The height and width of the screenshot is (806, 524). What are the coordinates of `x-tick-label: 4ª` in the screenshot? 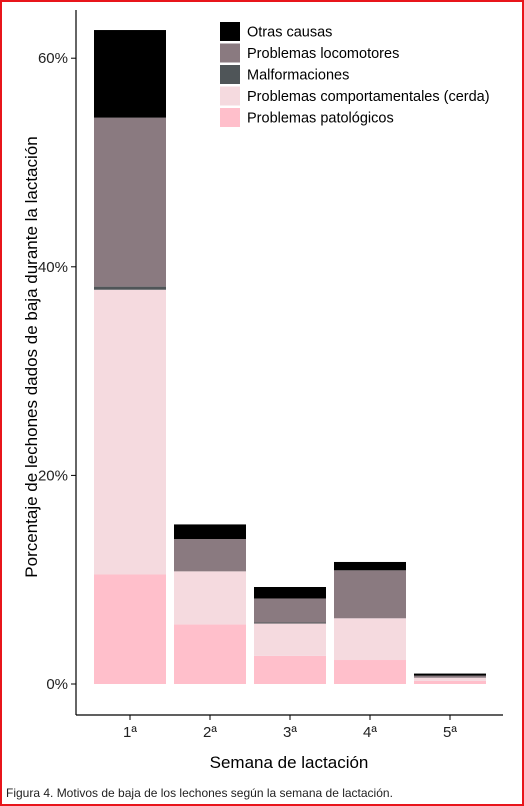 It's located at (370, 732).